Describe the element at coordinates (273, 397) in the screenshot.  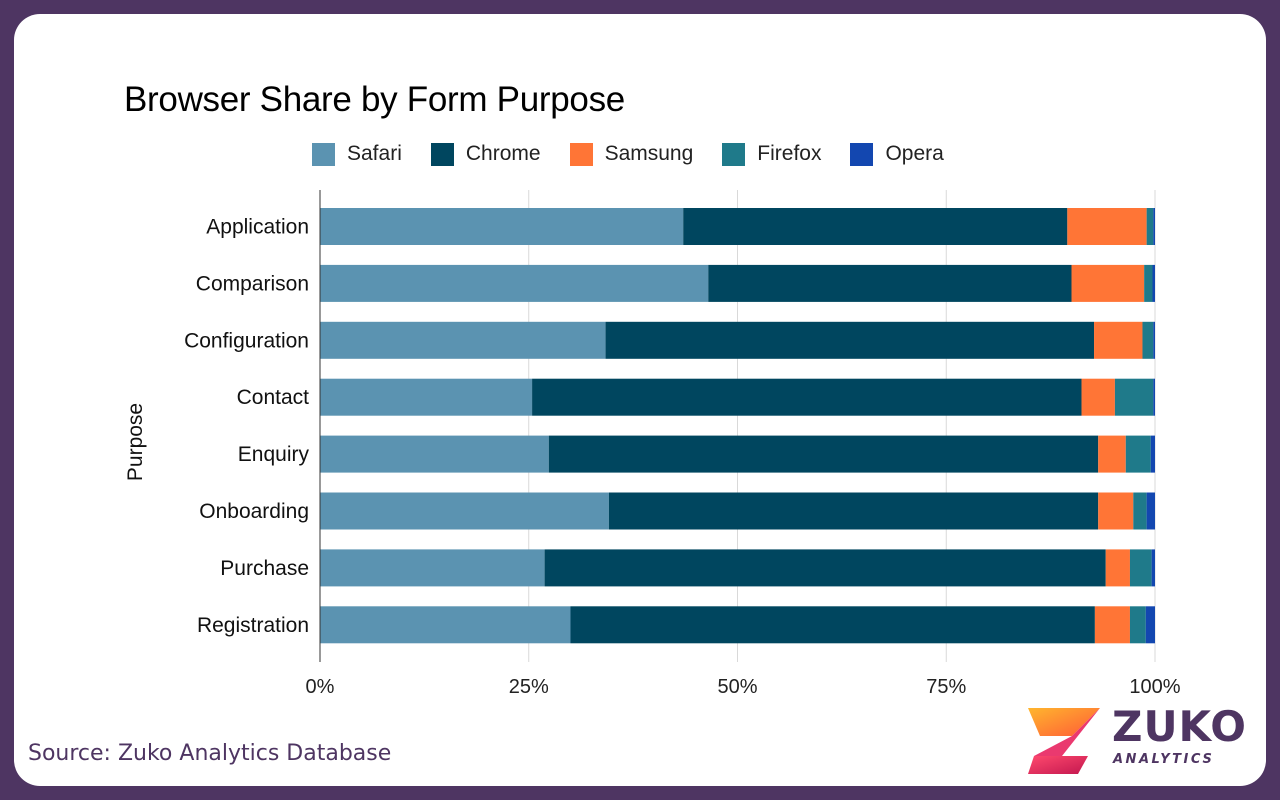
I see `y-tick-label: Contact` at that location.